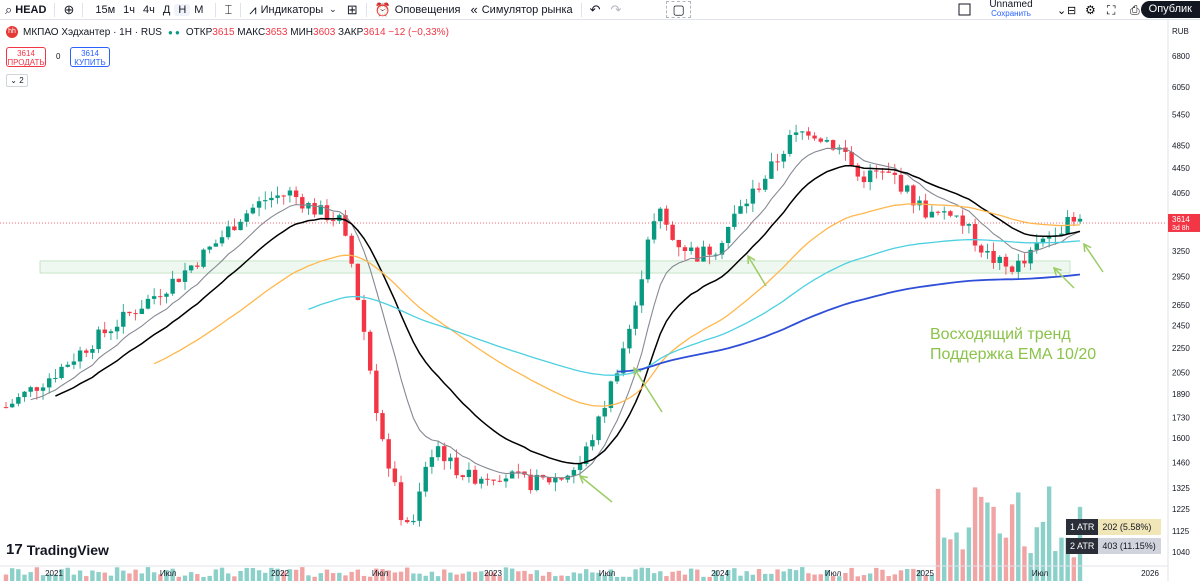 This screenshot has width=1200, height=581. Describe the element at coordinates (1011, 9) in the screenshot. I see `layout-name-button: Unnamed Сохранить` at that location.